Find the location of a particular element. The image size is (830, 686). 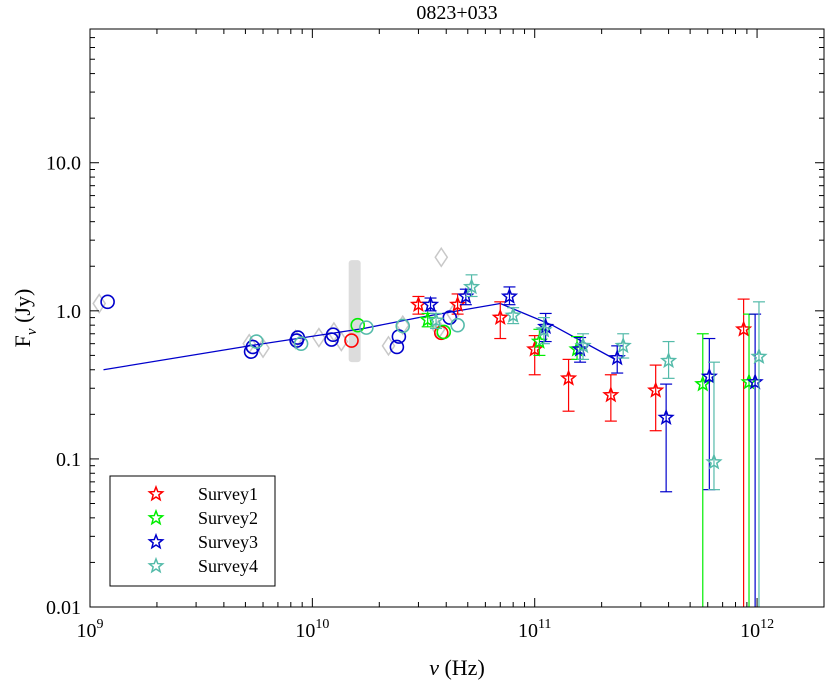

legend-entries: Survey1 Survey2 Survey3 Survey4 is located at coordinates (202, 530).